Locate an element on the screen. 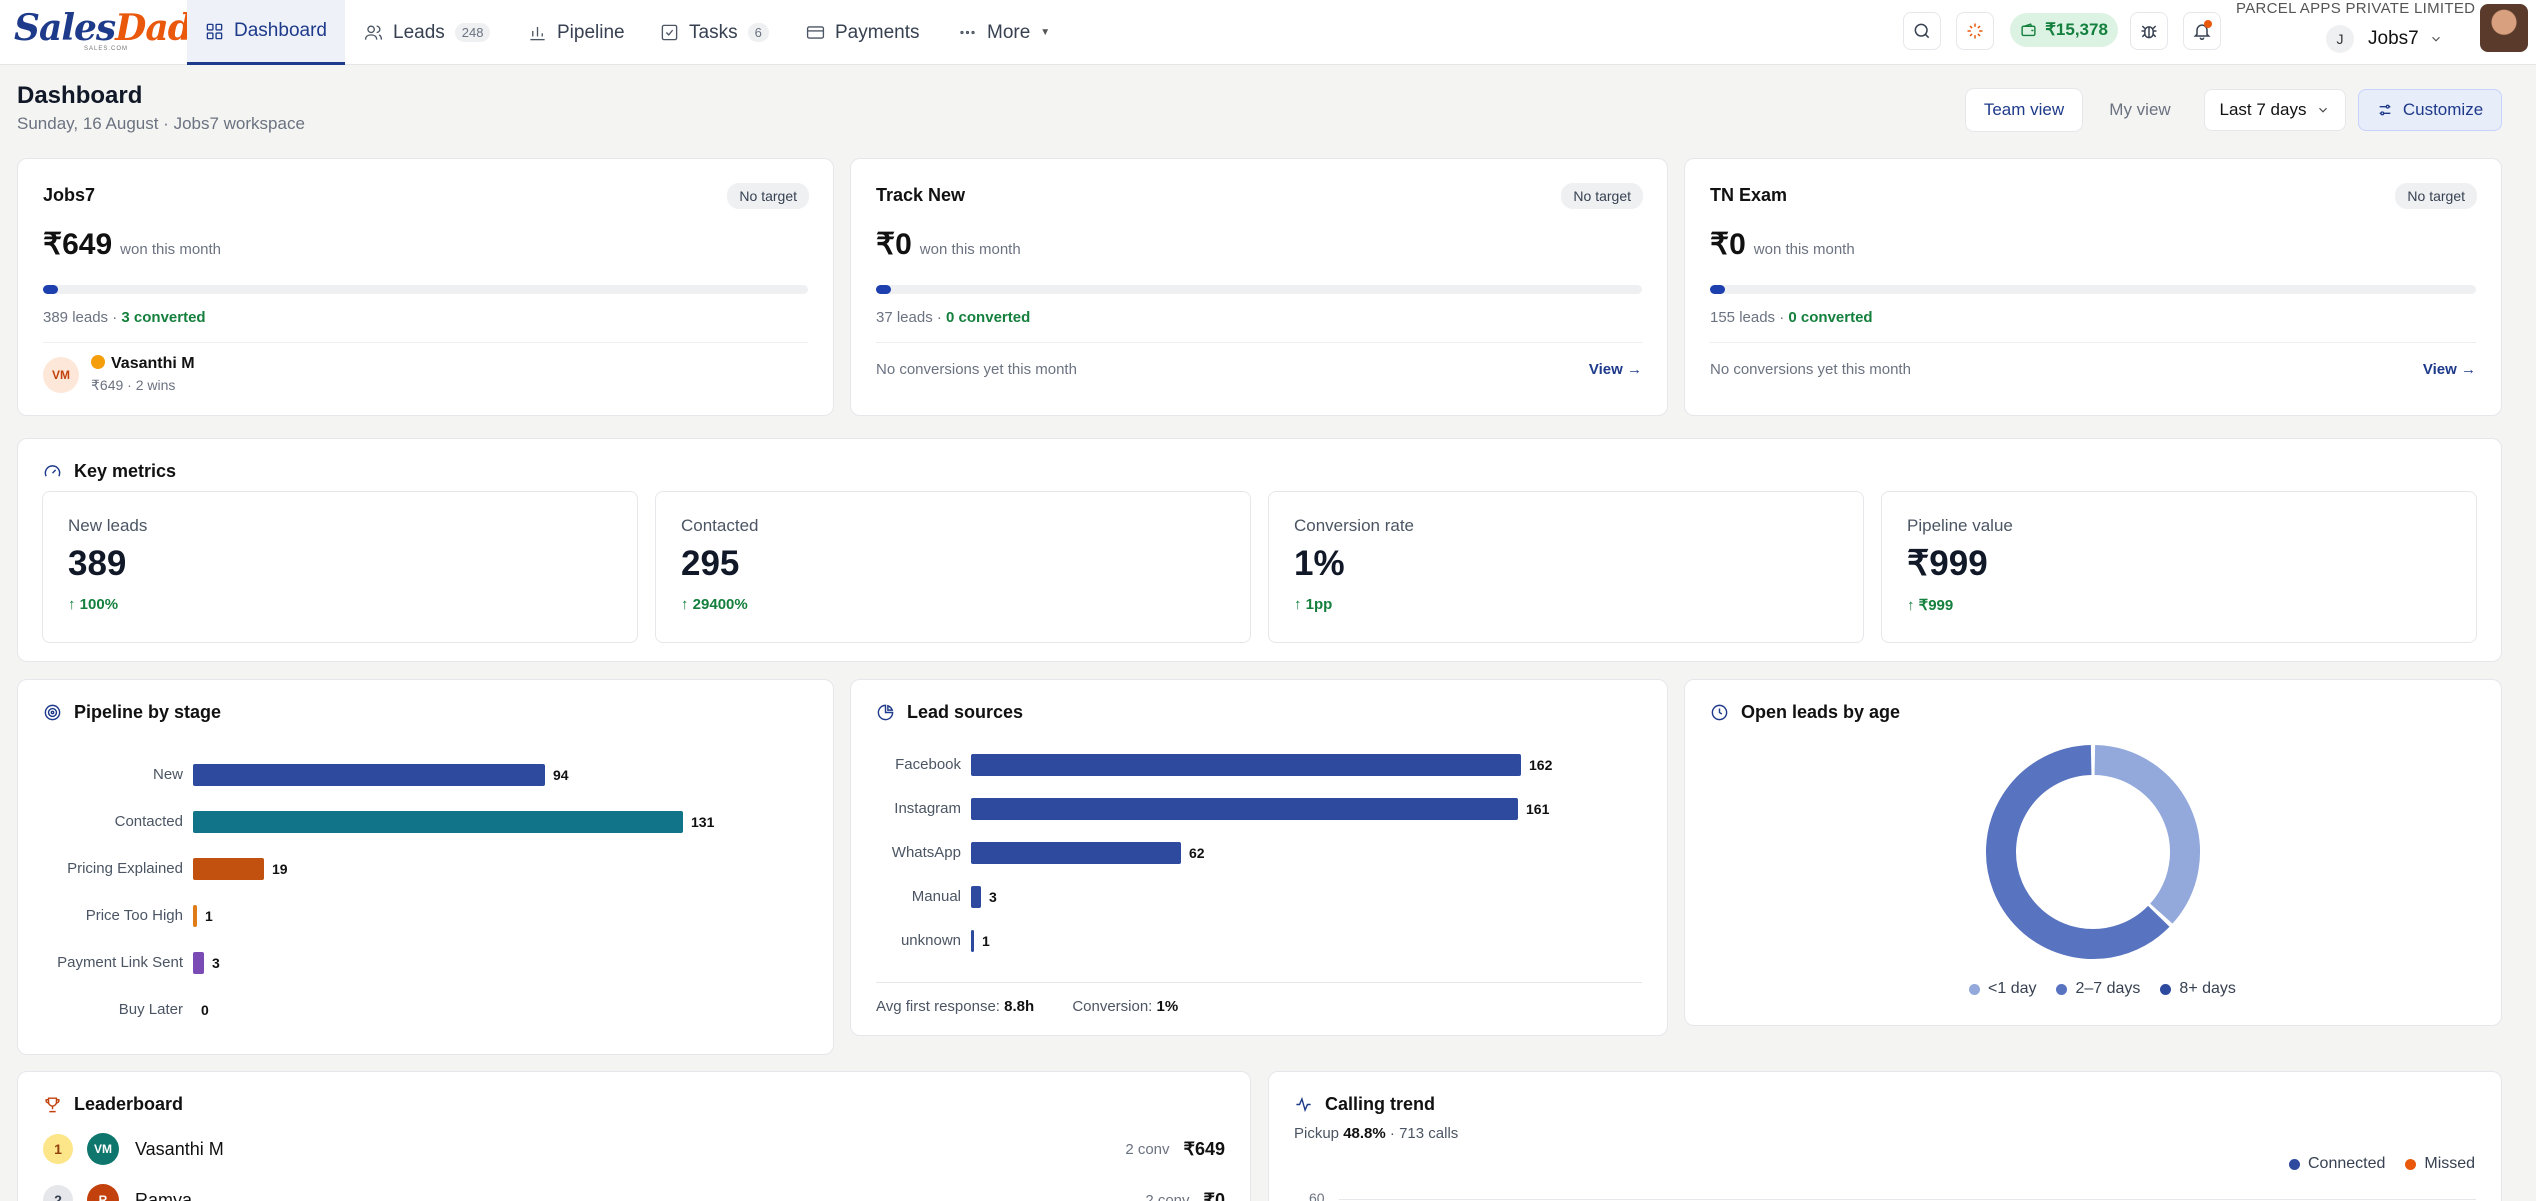 The width and height of the screenshot is (2536, 1201). tab-leads: Leads 248 is located at coordinates (427, 32).